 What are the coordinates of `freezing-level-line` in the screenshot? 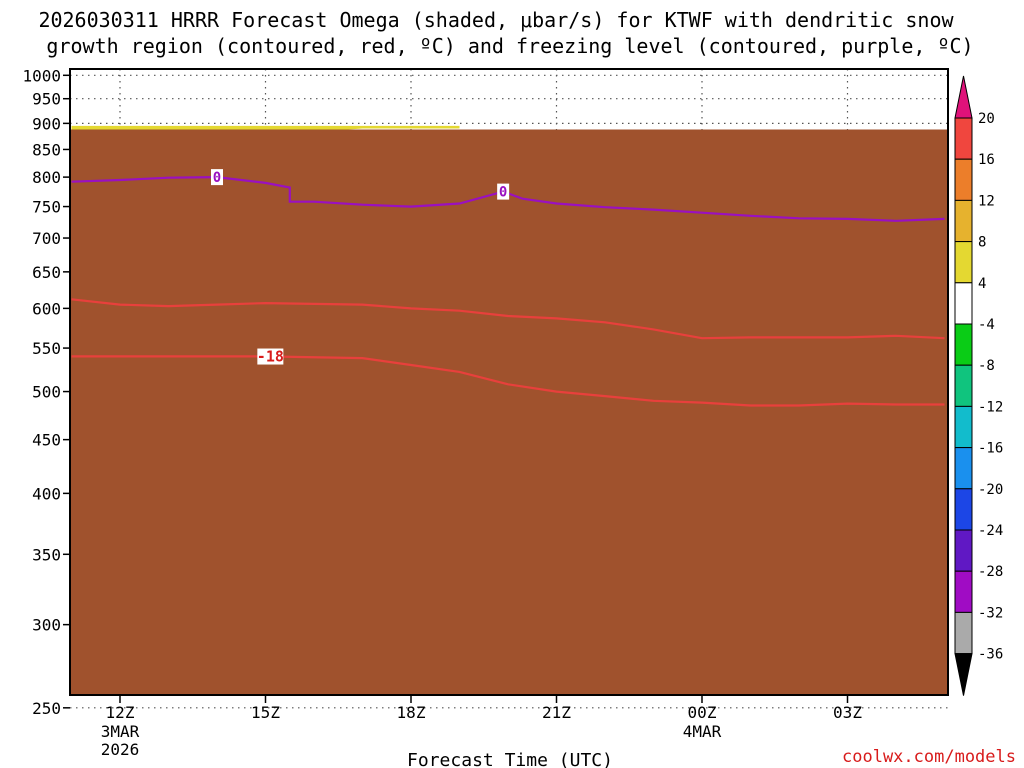 It's located at (508, 198).